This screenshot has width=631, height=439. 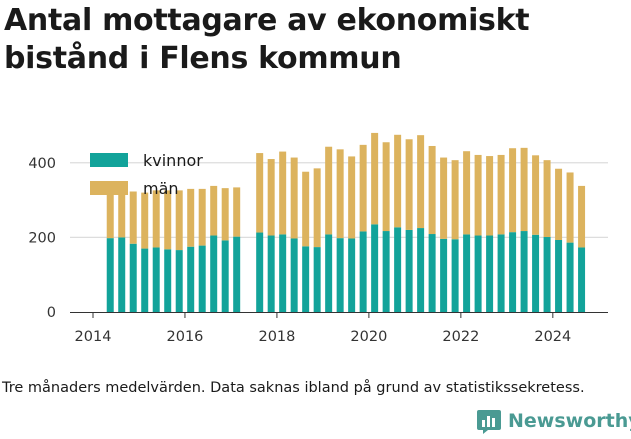 What do you see at coordinates (156, 219) in the screenshot?
I see `bar-man-2015-Q2` at bounding box center [156, 219].